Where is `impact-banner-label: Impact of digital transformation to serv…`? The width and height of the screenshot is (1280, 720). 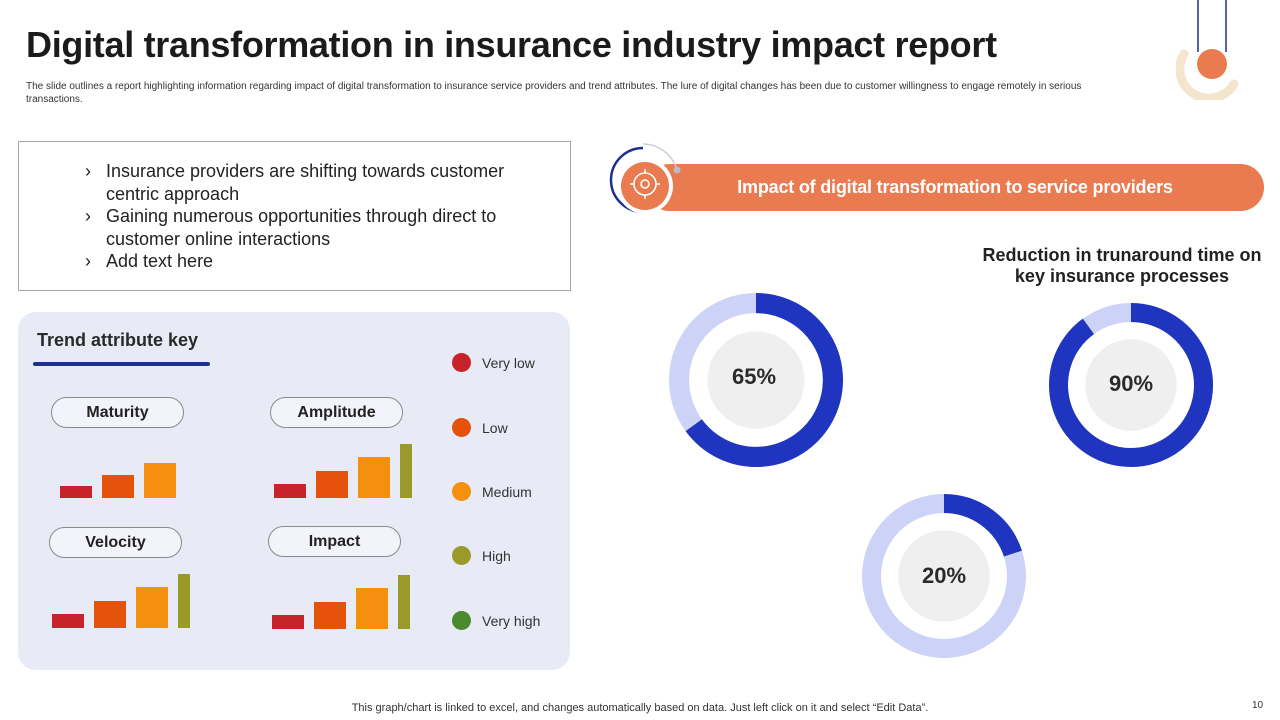
impact-banner-label: Impact of digital transformation to serv… is located at coordinates (955, 187).